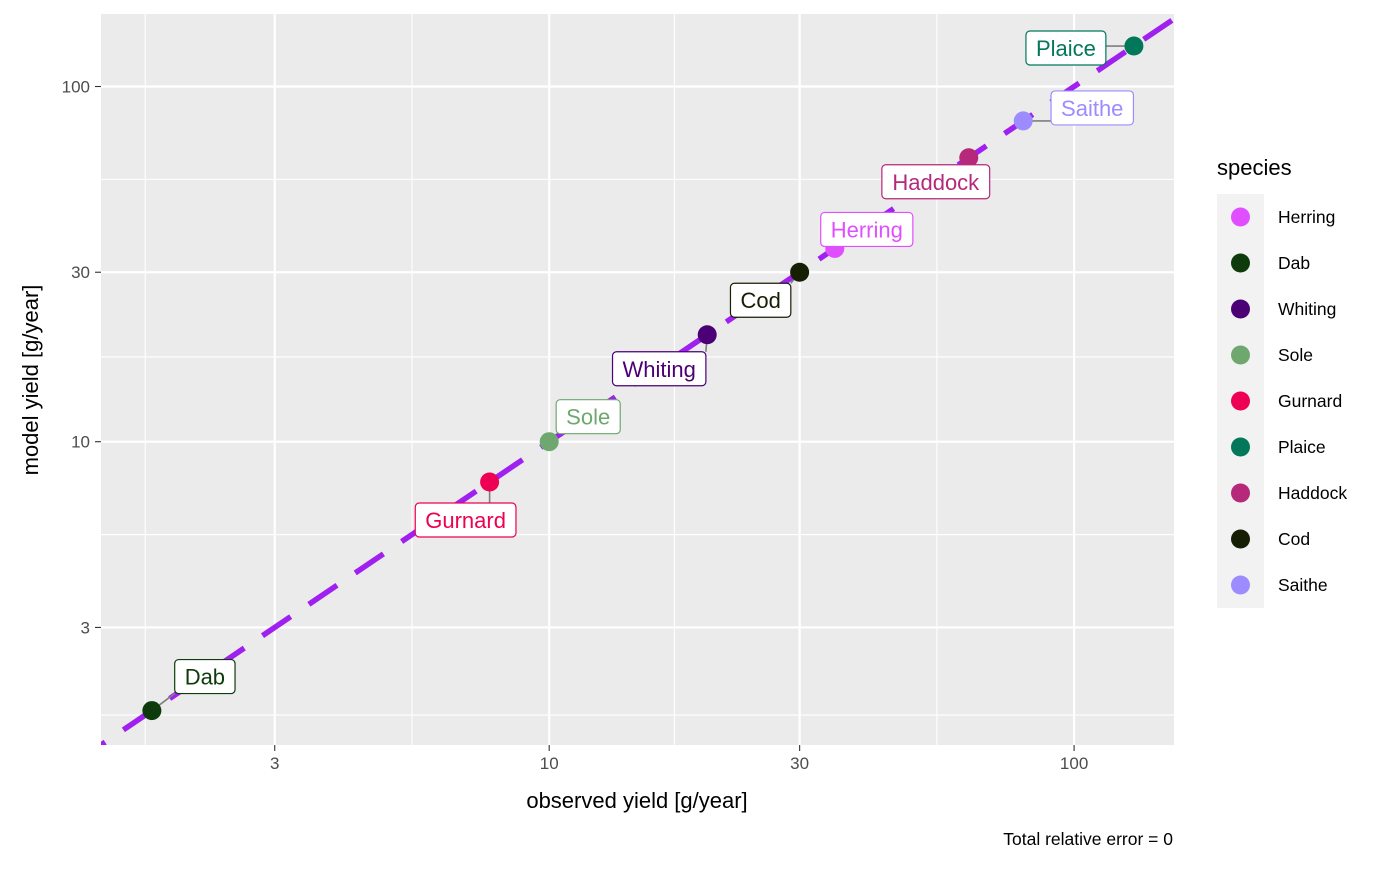 The image size is (1400, 871). What do you see at coordinates (80, 442) in the screenshot?
I see `y-tick-label: 10` at bounding box center [80, 442].